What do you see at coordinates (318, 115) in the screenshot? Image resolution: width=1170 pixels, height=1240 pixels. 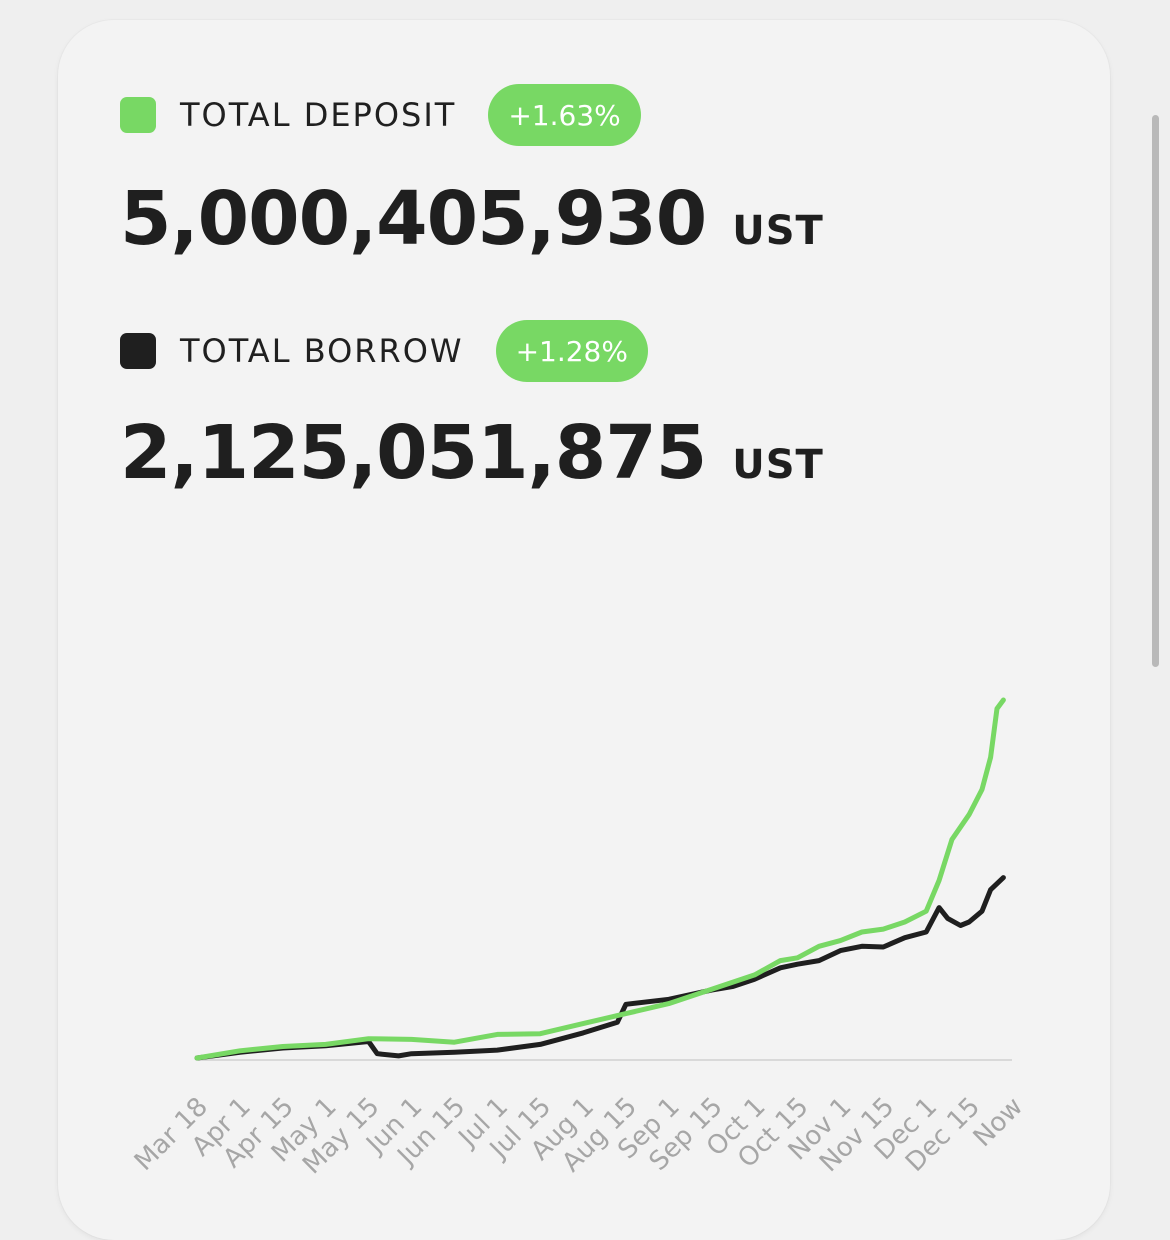 I see `deposit-label: TOTAL DEPOSIT` at bounding box center [318, 115].